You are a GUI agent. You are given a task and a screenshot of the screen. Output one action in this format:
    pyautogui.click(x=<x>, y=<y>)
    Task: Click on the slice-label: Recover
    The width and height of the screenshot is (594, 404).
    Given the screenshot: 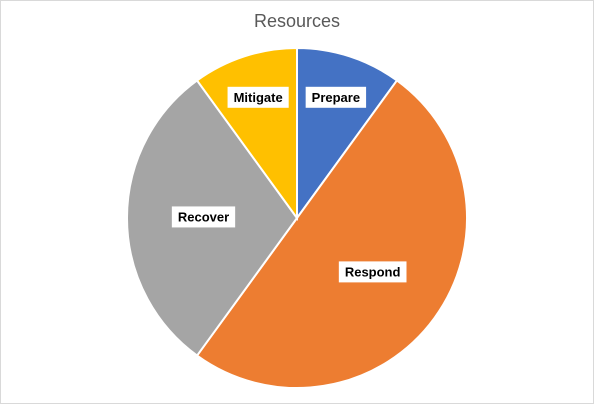 What is the action you would take?
    pyautogui.click(x=203, y=216)
    